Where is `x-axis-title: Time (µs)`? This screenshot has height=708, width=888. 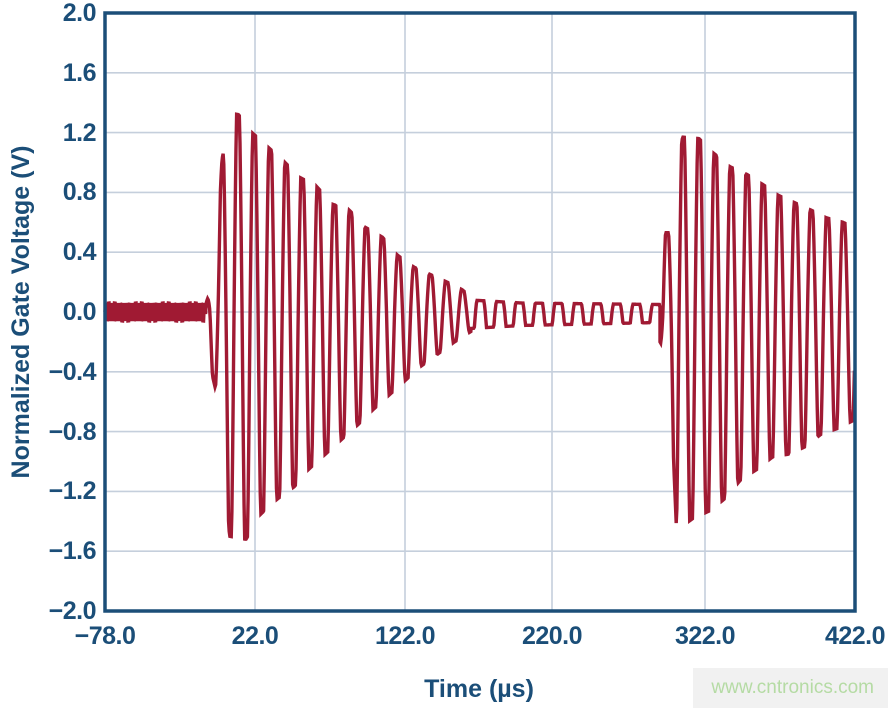 x-axis-title: Time (µs) is located at coordinates (479, 689).